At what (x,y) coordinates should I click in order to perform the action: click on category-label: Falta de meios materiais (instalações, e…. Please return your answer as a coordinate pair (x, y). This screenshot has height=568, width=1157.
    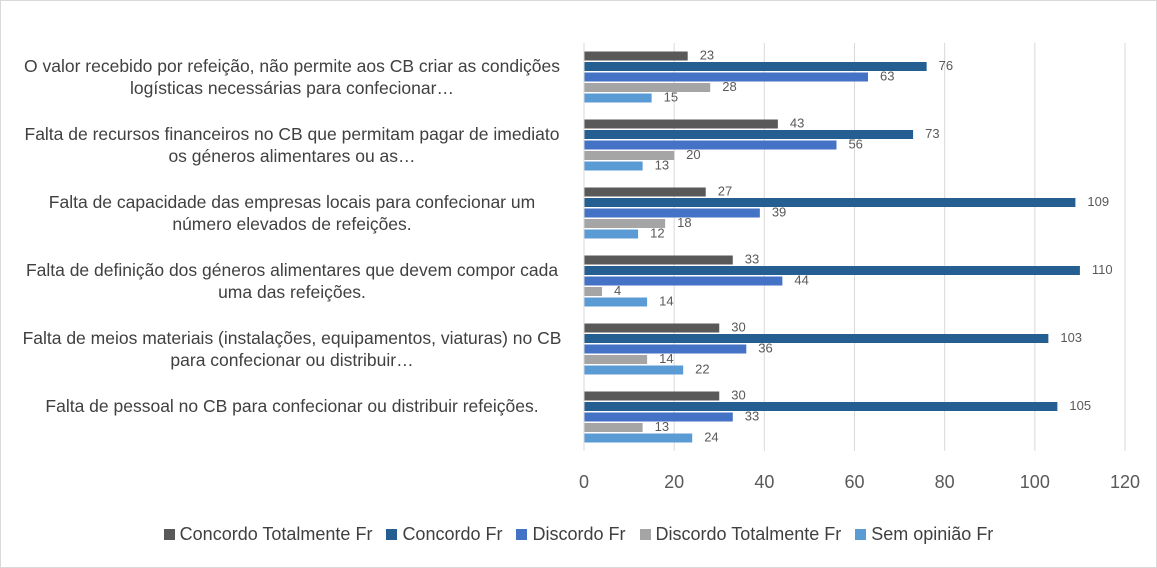
    Looking at the image, I should click on (292, 349).